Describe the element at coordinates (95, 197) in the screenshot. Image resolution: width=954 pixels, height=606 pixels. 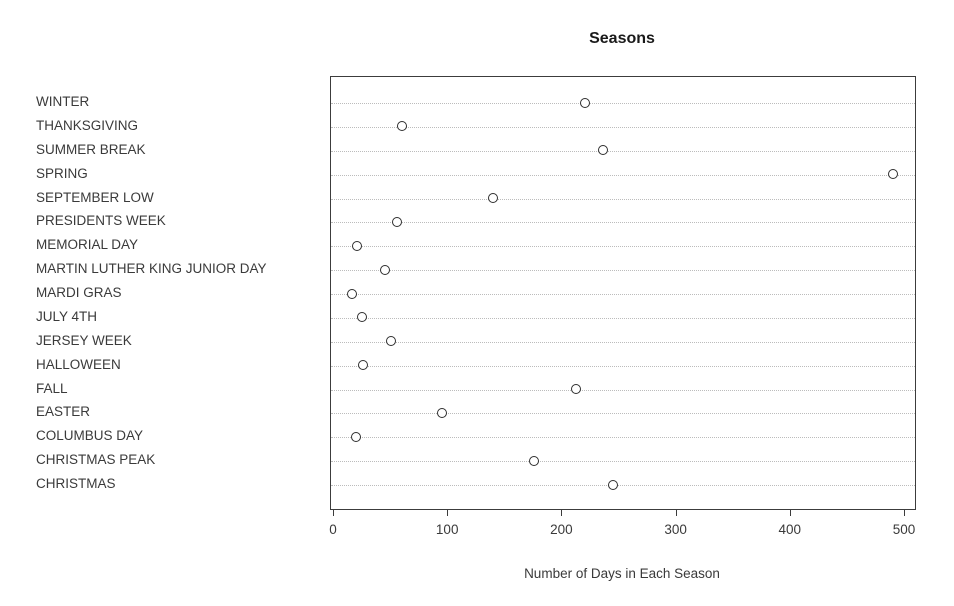
I see `category-label: SEPTEMBER LOW` at that location.